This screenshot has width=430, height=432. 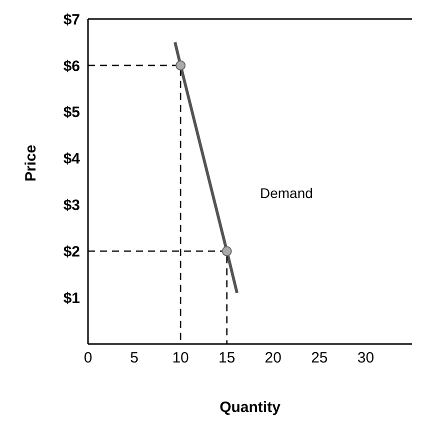 I want to click on x-tick-label: 30, so click(x=365, y=358).